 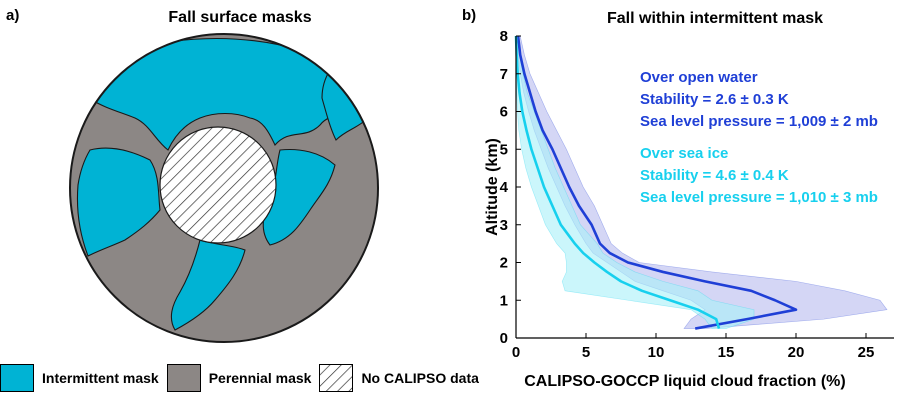 What do you see at coordinates (469, 15) in the screenshot?
I see `panel-b-label: b)` at bounding box center [469, 15].